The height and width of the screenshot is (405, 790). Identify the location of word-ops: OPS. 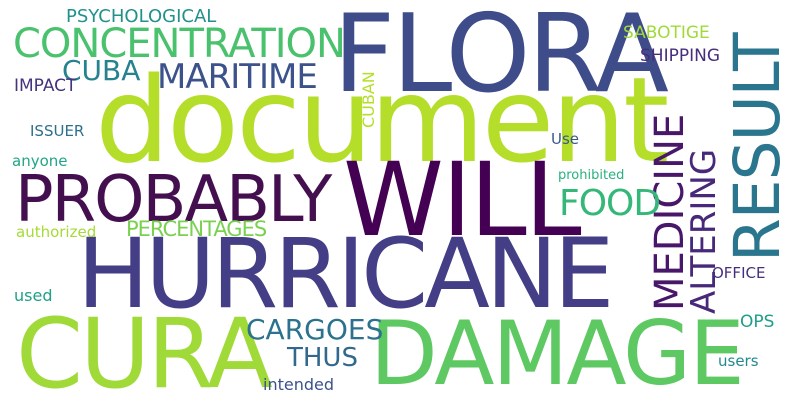
(757, 322).